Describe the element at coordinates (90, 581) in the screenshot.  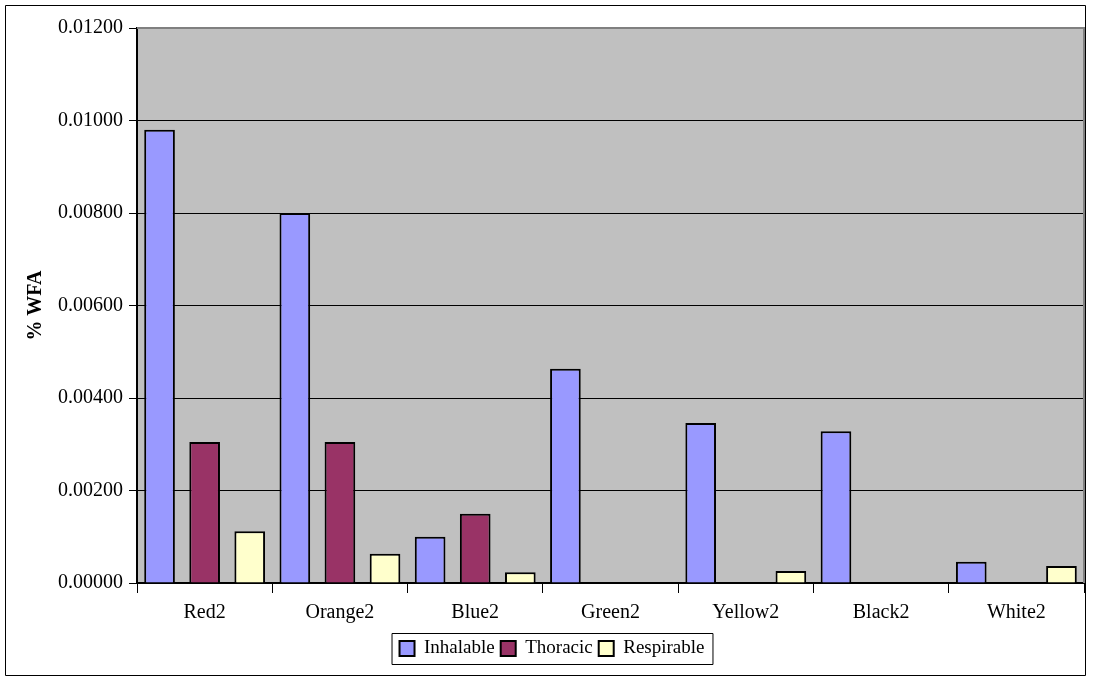
I see `y-tick-label: 0.00000` at that location.